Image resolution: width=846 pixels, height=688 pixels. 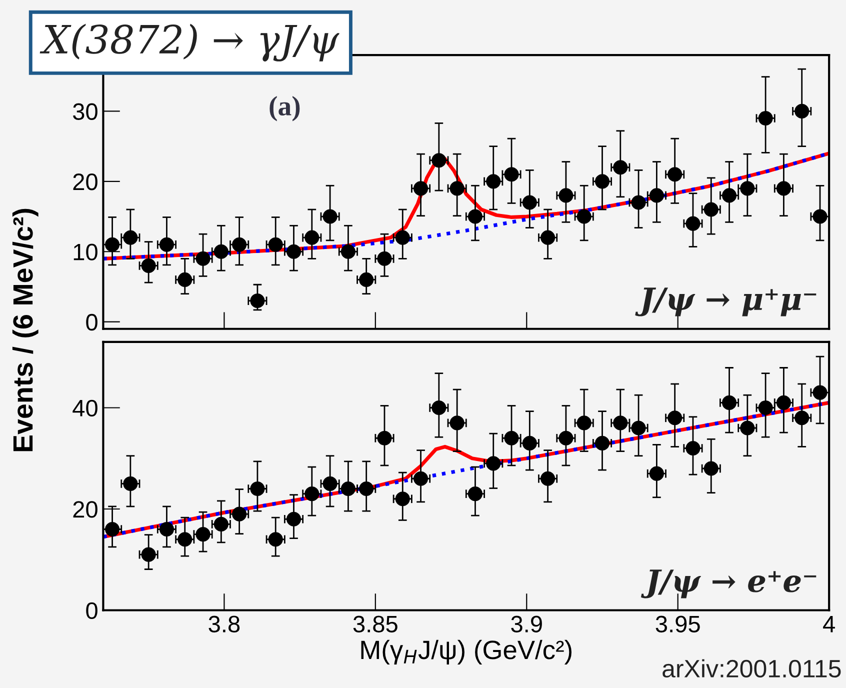 What do you see at coordinates (190, 43) in the screenshot?
I see `chart-title: X(3872) → γJ/ψ` at bounding box center [190, 43].